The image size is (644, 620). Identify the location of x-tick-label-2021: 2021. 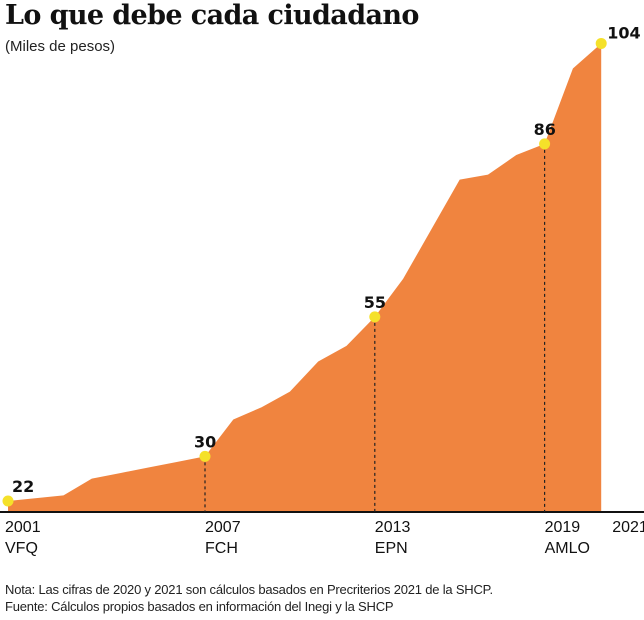
(628, 527).